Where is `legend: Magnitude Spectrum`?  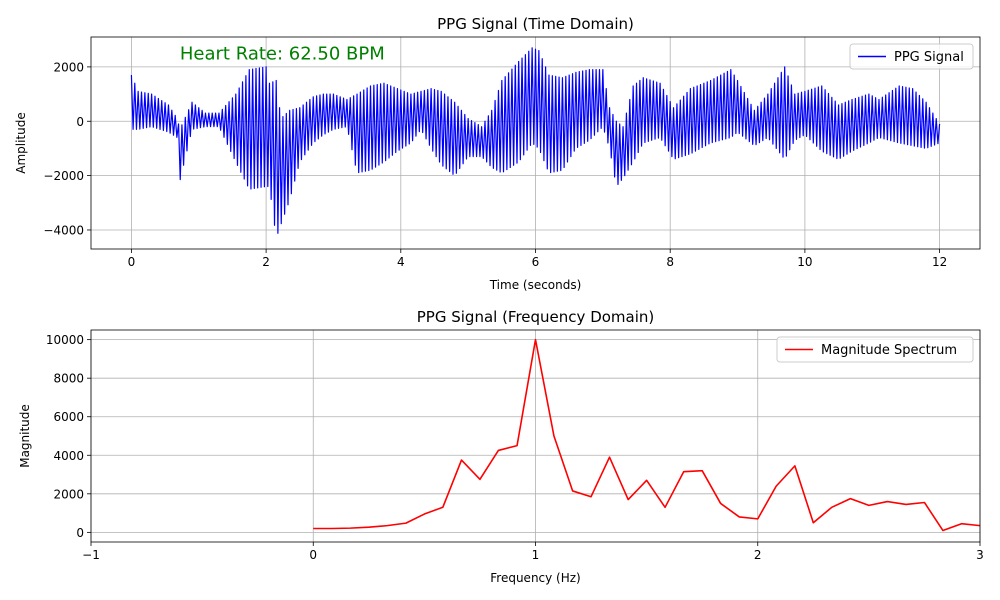 legend: Magnitude Spectrum is located at coordinates (875, 349).